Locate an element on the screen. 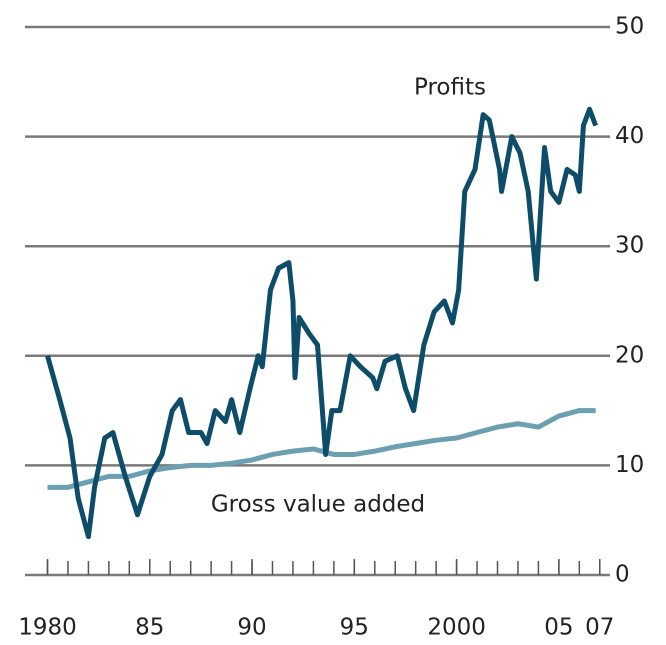  x-tick-label: 05 is located at coordinates (558, 628).